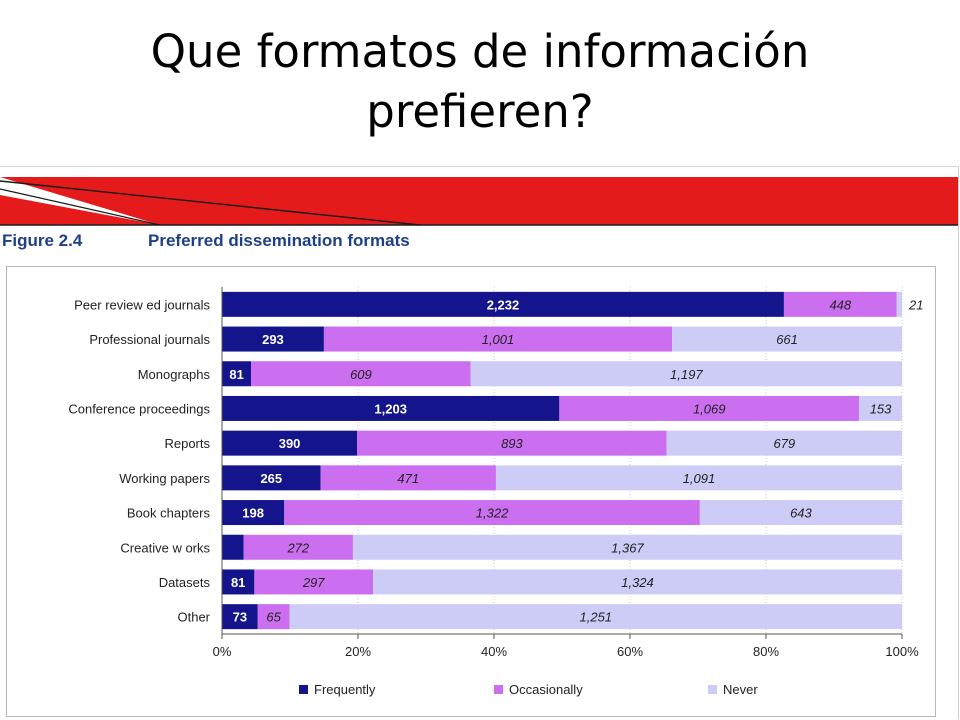 This screenshot has height=720, width=960. I want to click on bar-occasionally-other, so click(273, 617).